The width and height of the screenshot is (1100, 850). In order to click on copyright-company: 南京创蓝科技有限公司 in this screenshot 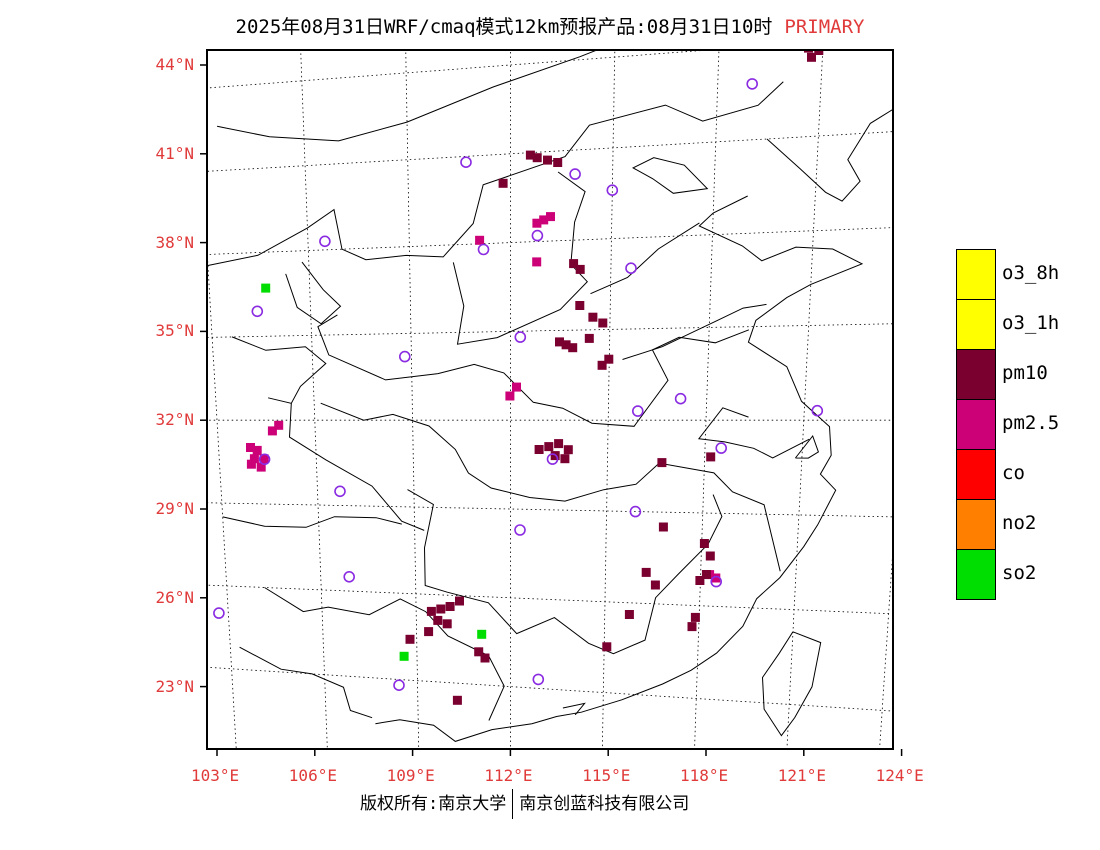, I will do `click(604, 804)`.